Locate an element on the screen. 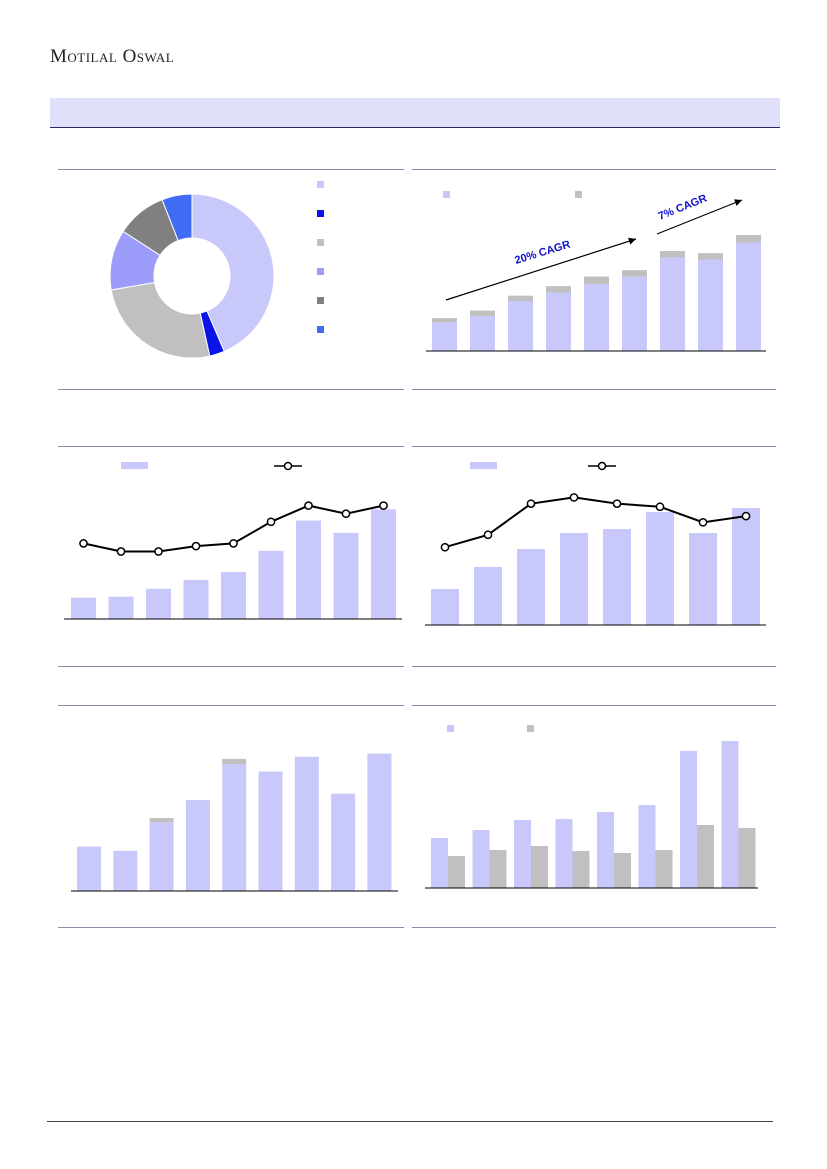 The image size is (827, 1169). donut-chart is located at coordinates (216, 270).